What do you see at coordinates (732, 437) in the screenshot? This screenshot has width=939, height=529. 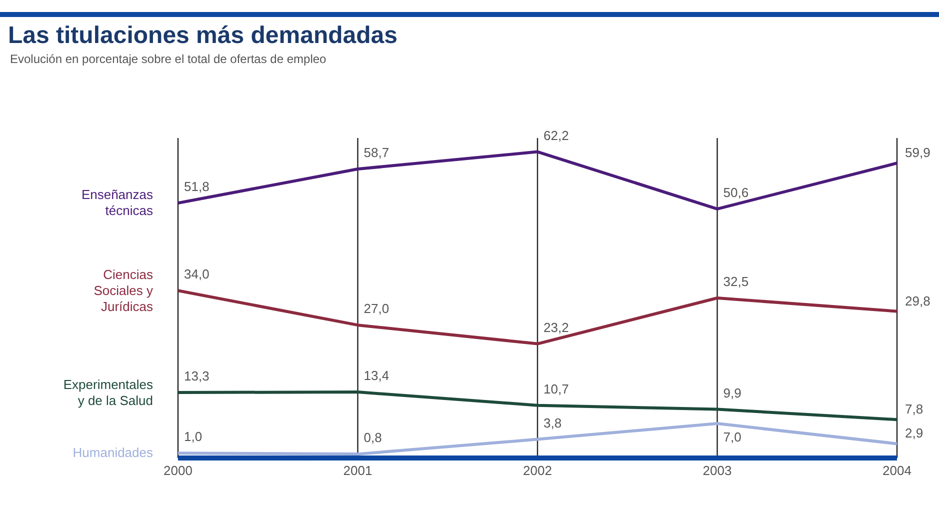 I see `data-label: 7,0` at bounding box center [732, 437].